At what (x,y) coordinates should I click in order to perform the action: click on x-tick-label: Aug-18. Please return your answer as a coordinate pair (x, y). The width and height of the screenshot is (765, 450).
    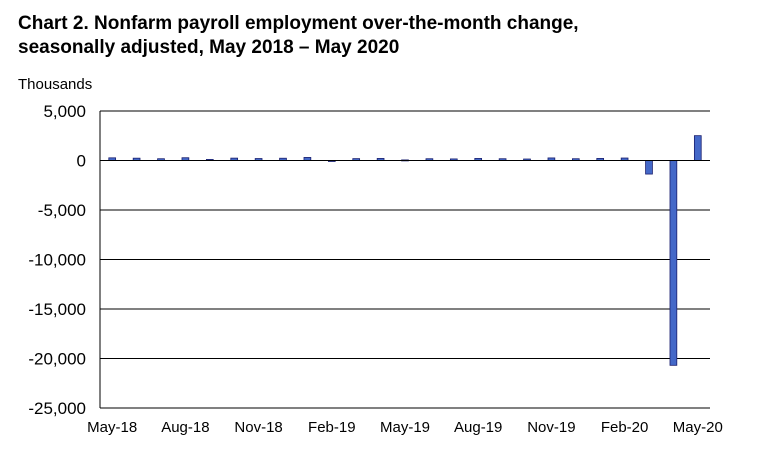
    Looking at the image, I should click on (185, 427).